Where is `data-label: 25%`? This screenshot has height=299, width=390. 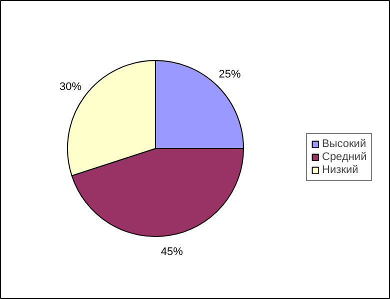
data-label: 25% is located at coordinates (229, 74).